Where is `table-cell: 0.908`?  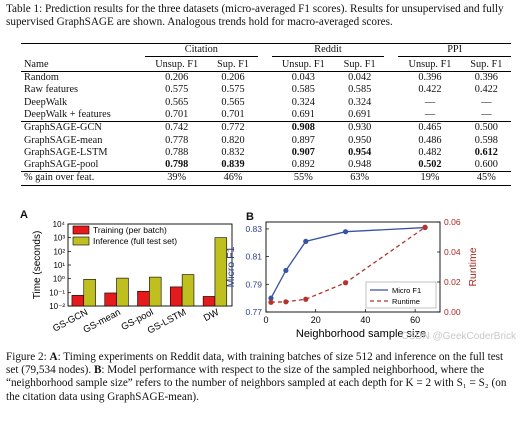
table-cell: 0.908 is located at coordinates (303, 128).